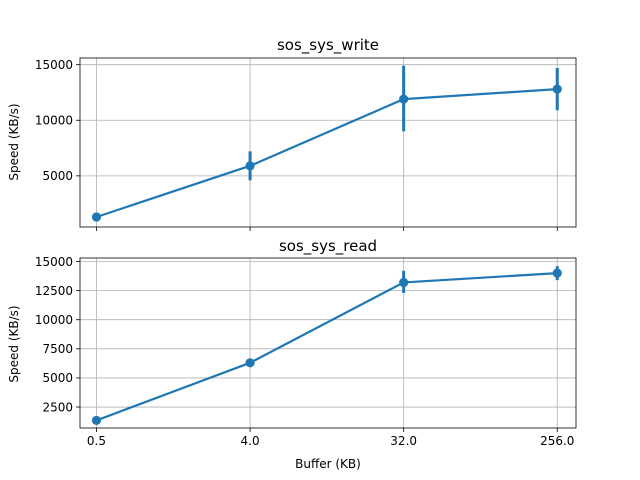  Describe the element at coordinates (328, 464) in the screenshot. I see `x-axis-label: Buffer (KB)` at that location.